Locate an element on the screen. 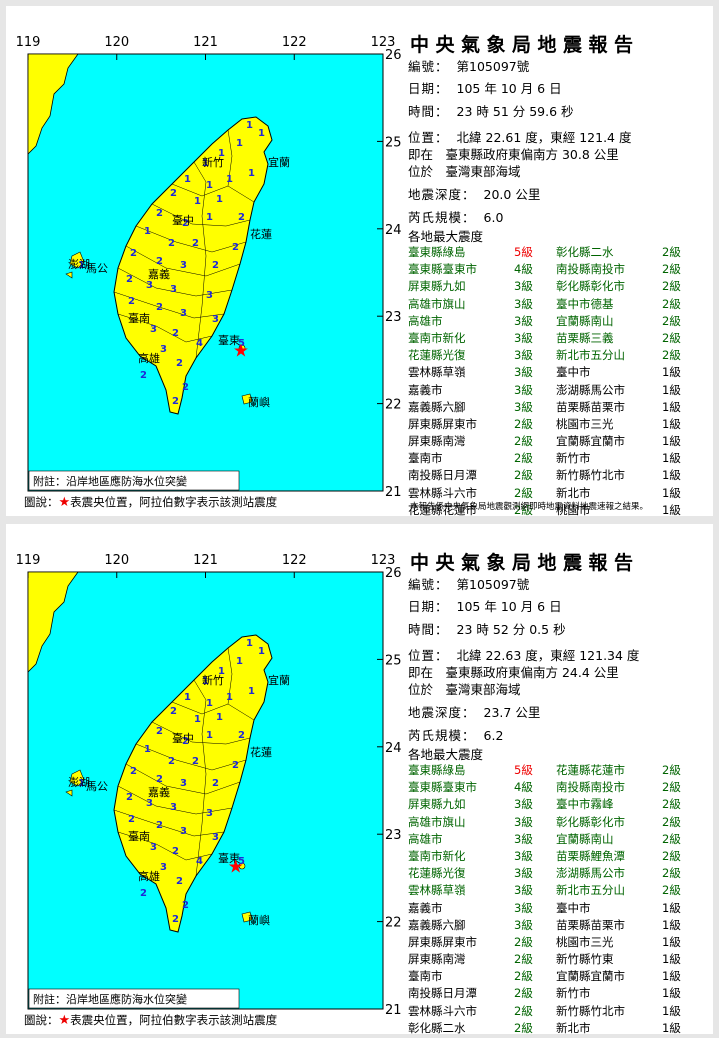  intensity-row: 臺東縣臺東市 4級 南投縣南投市 2級 is located at coordinates (553, 269).